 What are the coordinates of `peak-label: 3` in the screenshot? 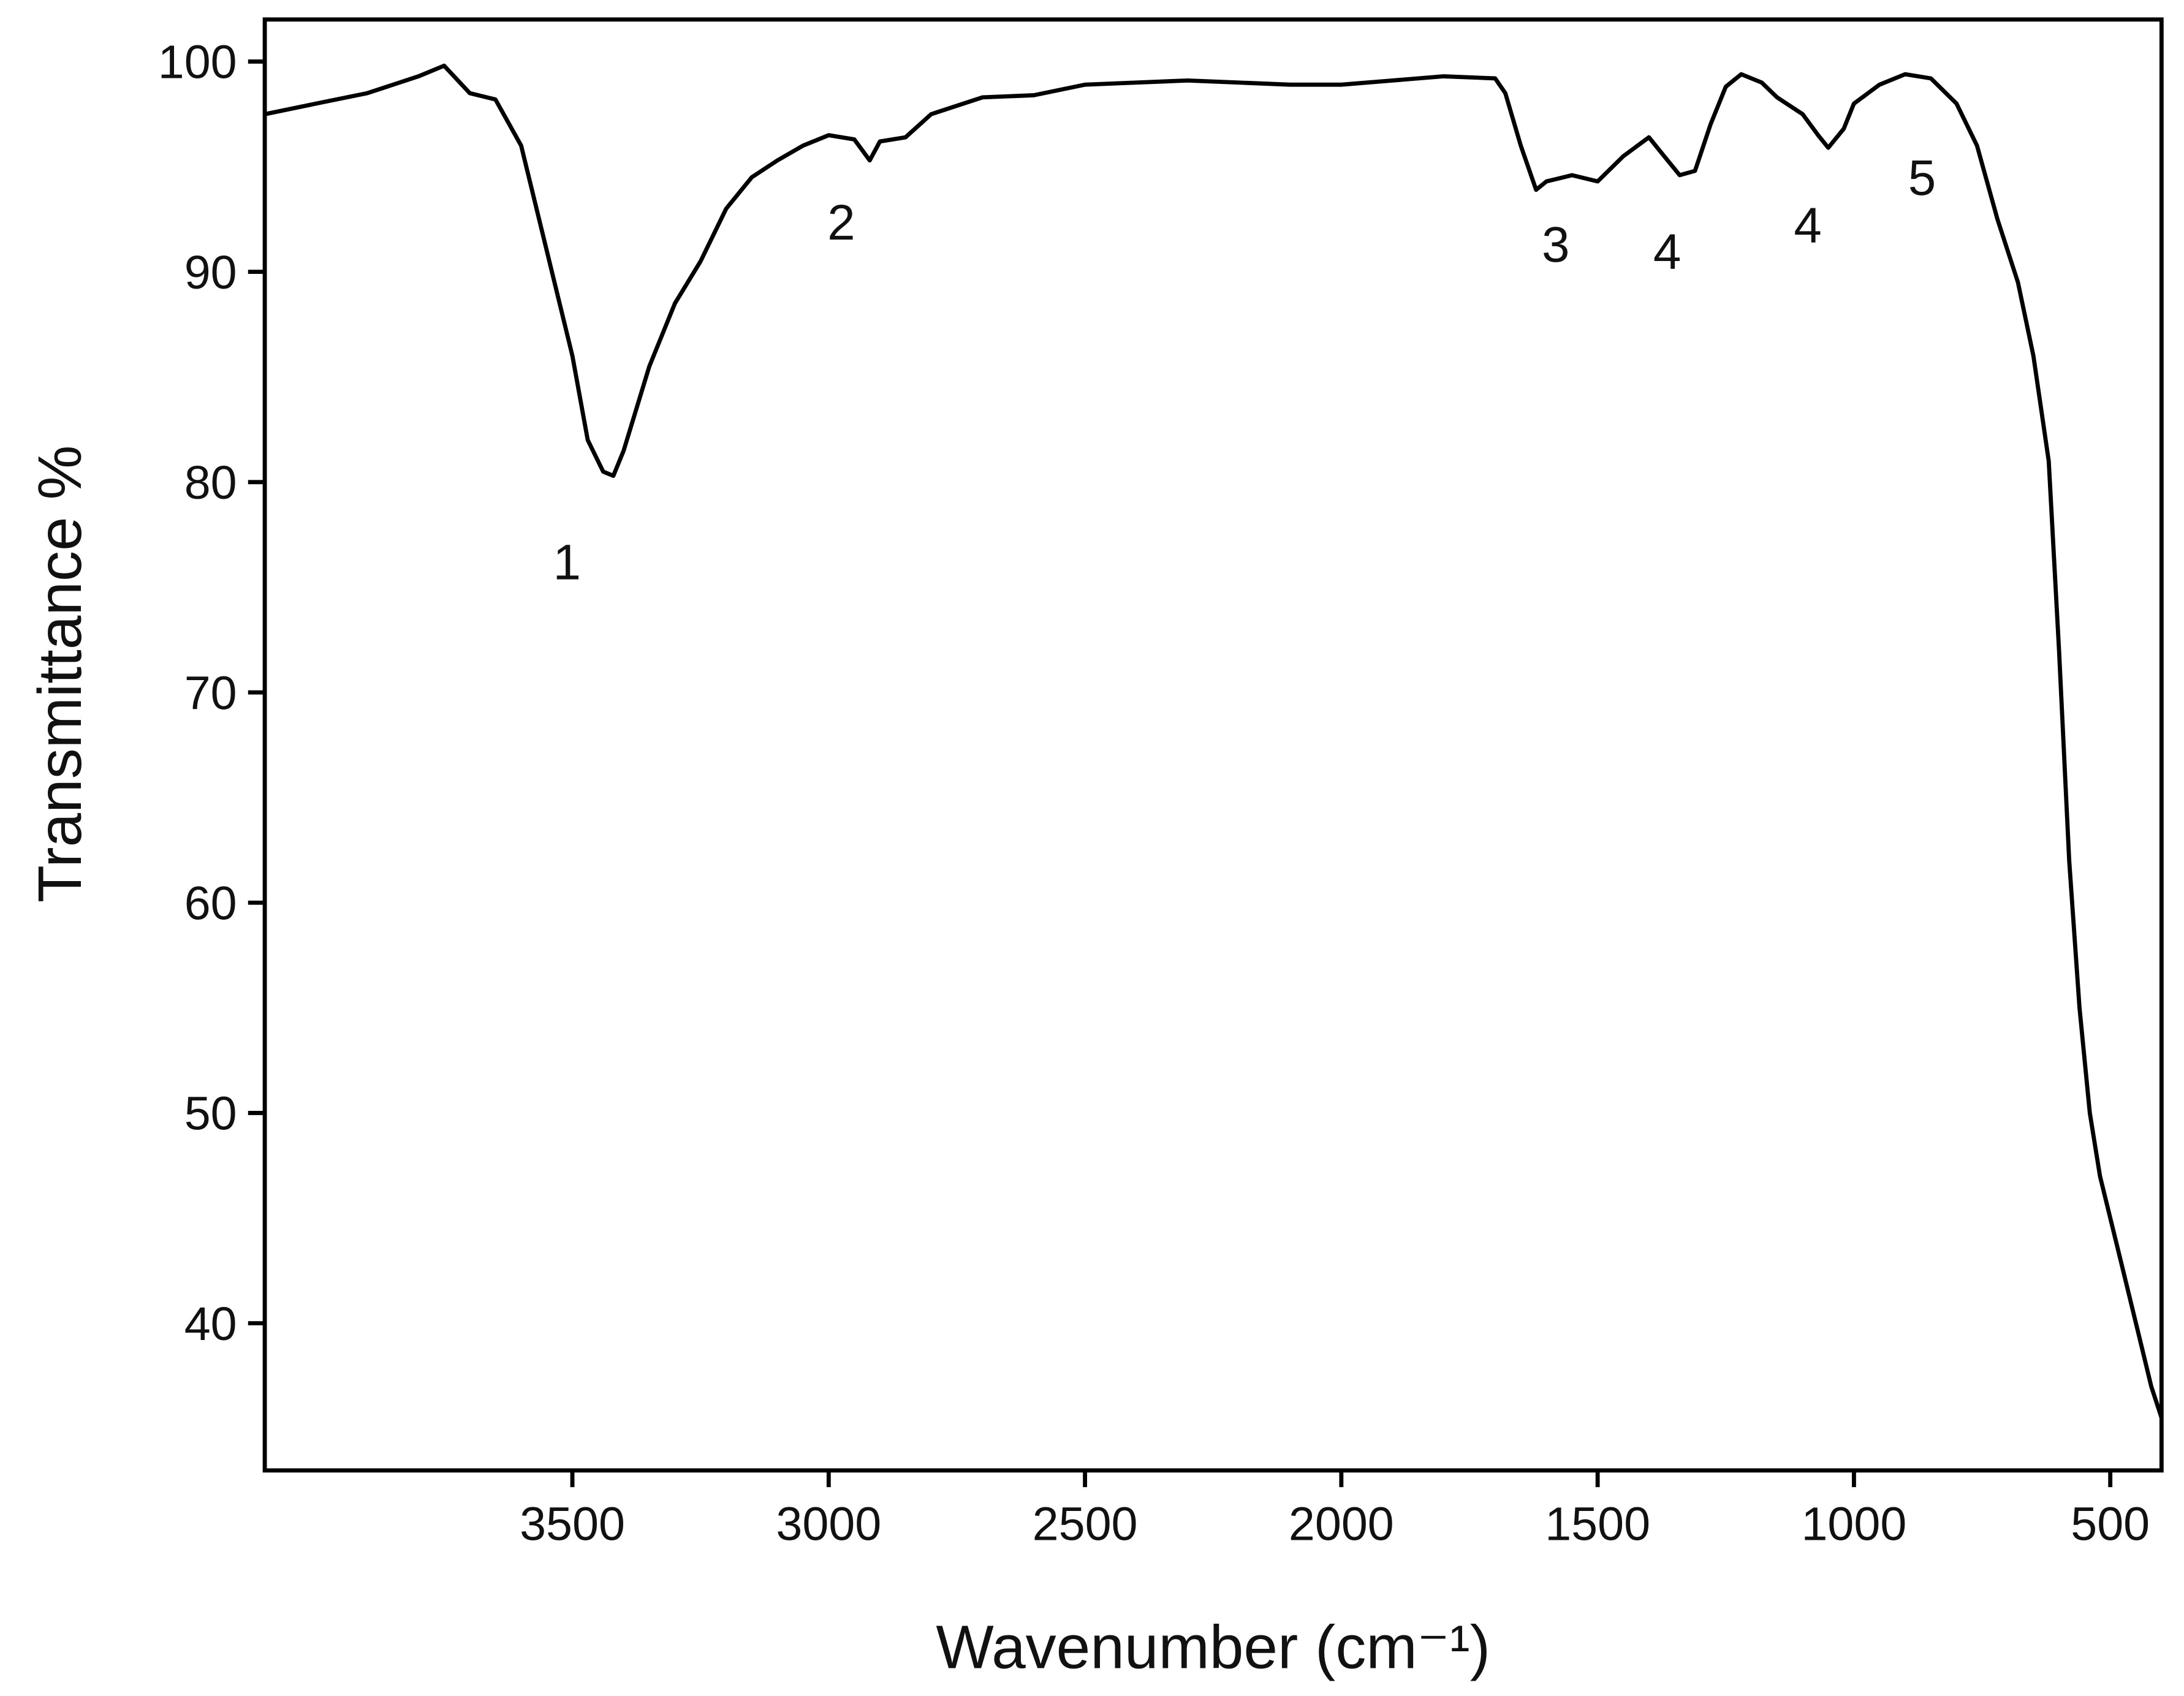 It's located at (1556, 245).